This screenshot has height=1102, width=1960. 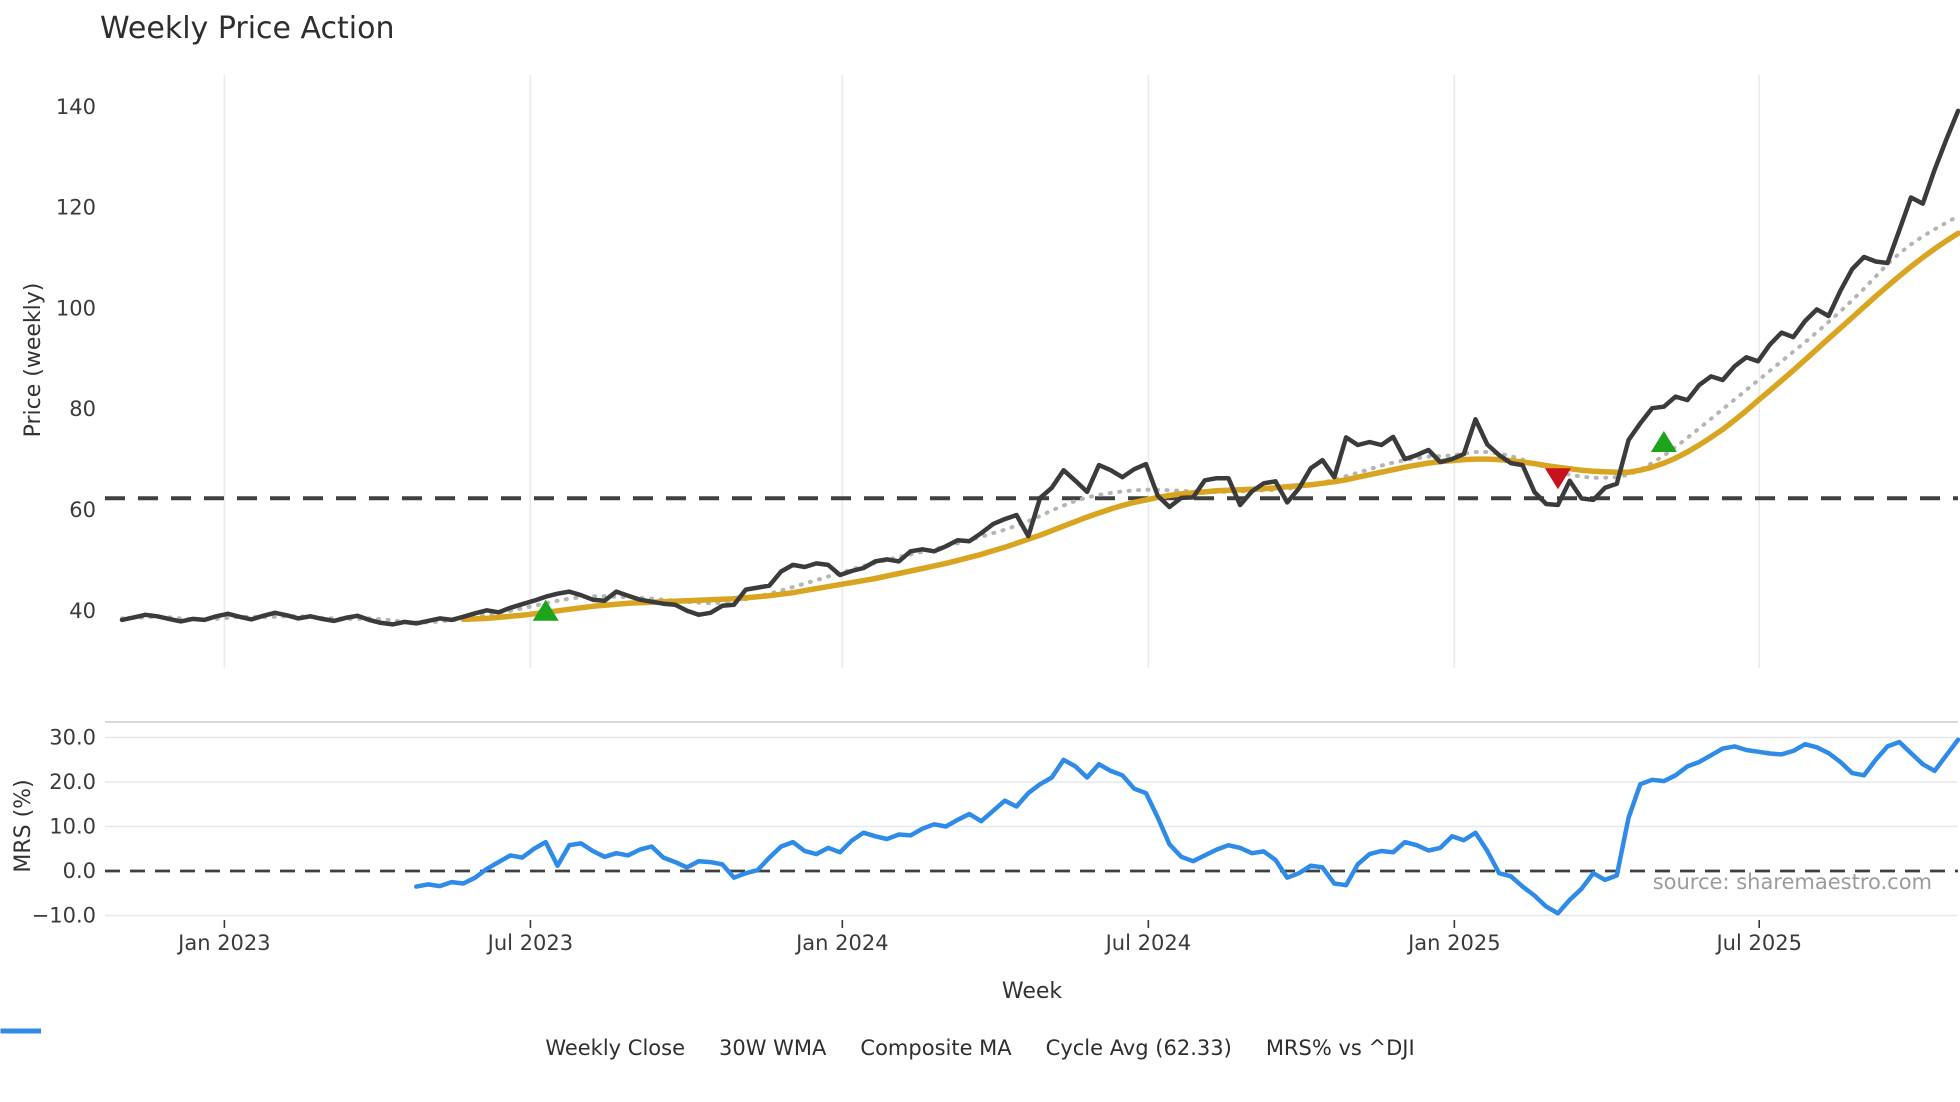 I want to click on legend-label: 30W WMA, so click(x=773, y=1048).